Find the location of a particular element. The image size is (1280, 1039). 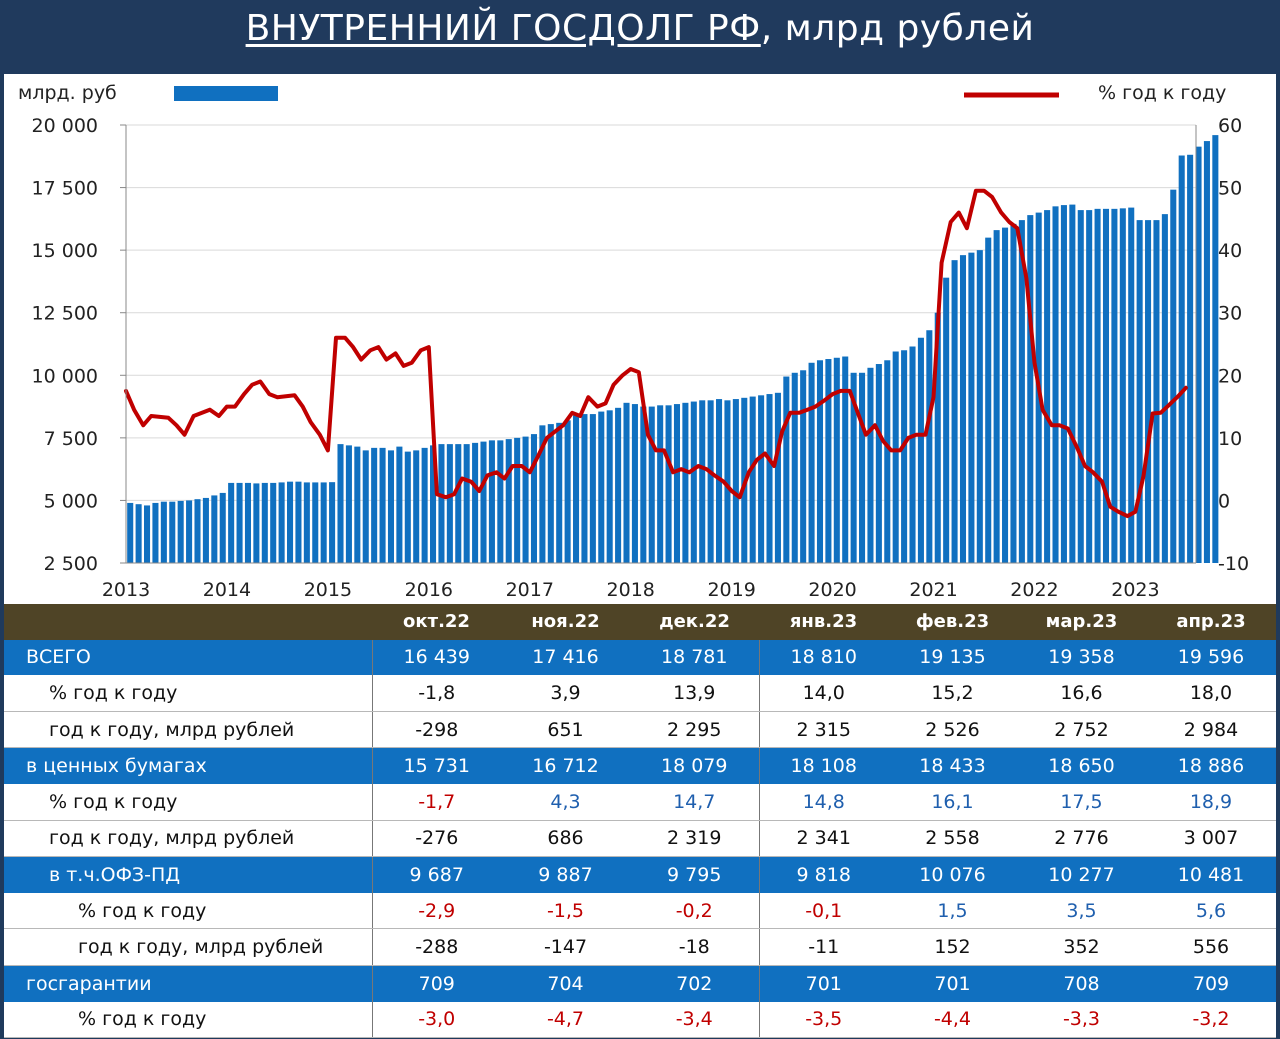

x-tick-label: 2013 is located at coordinates (126, 590).